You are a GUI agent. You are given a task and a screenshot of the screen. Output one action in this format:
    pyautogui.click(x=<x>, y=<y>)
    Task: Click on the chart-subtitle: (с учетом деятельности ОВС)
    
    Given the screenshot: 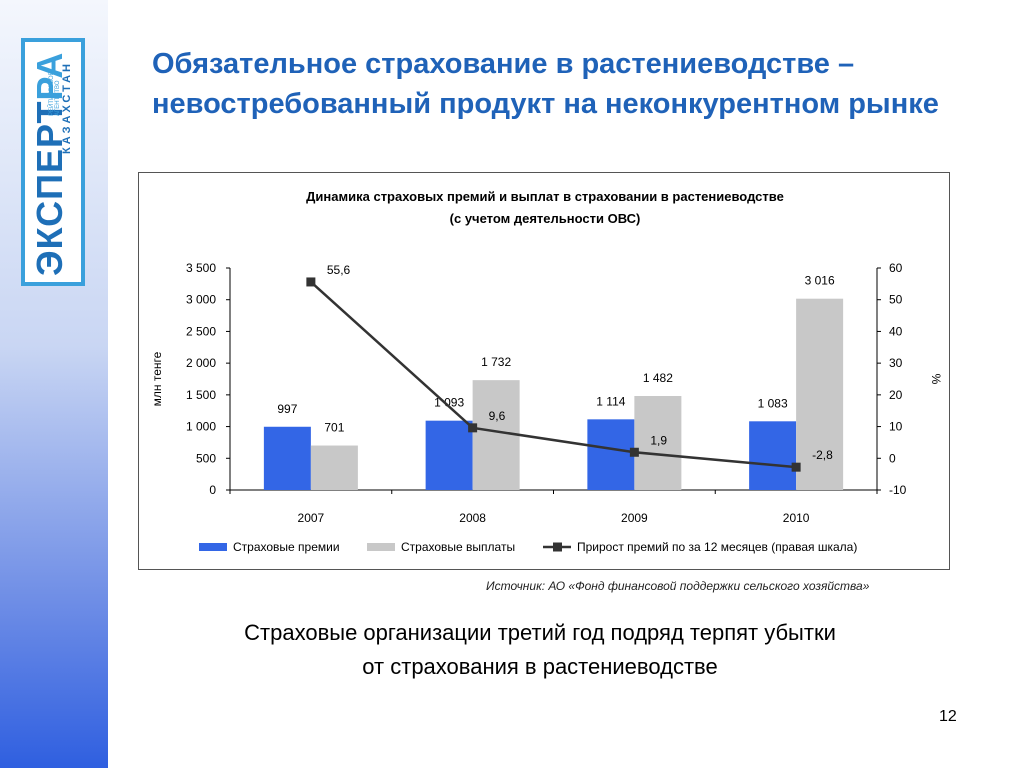 What is the action you would take?
    pyautogui.click(x=545, y=218)
    